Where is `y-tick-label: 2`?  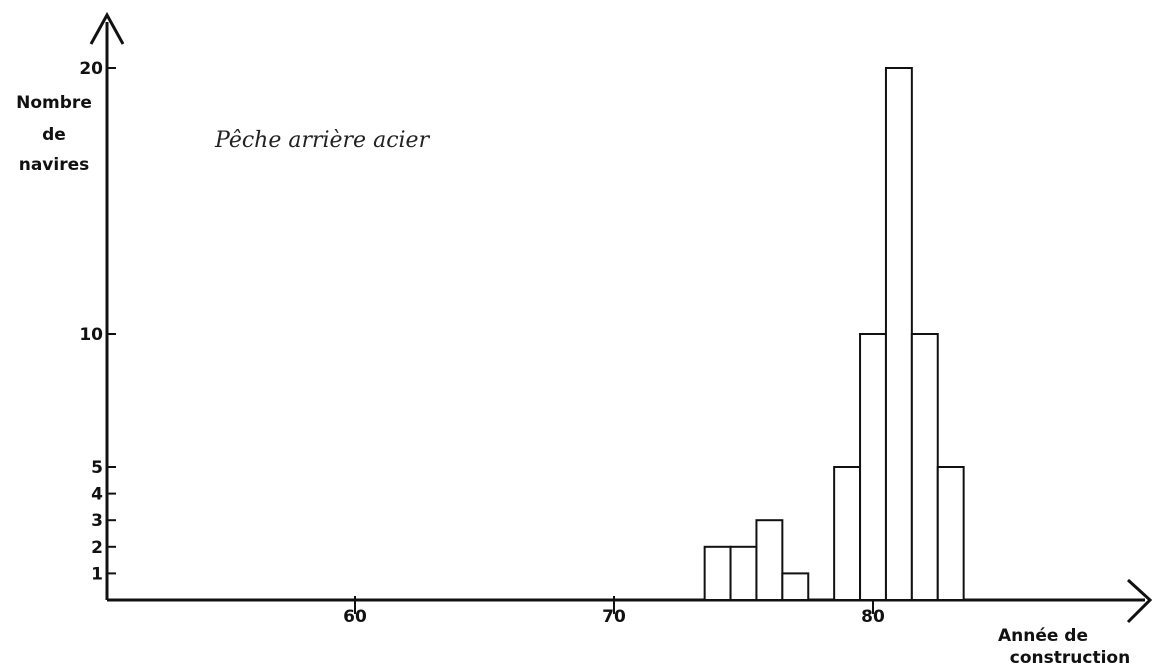
y-tick-label: 2 is located at coordinates (97, 548).